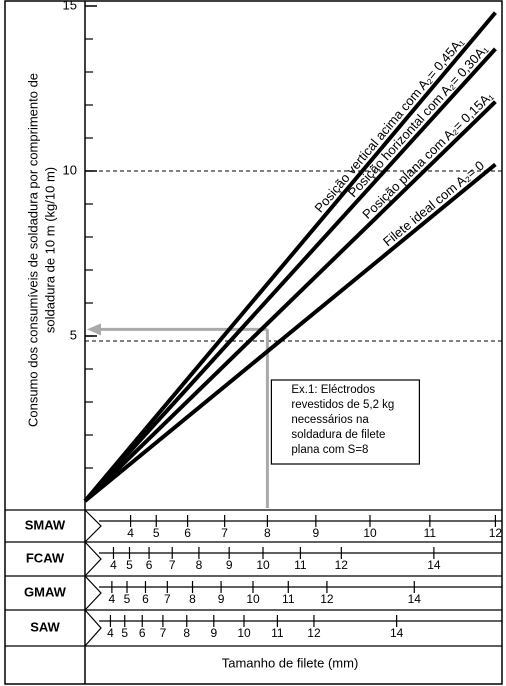 This screenshot has width=506, height=686. I want to click on arrow-head, so click(94, 329).